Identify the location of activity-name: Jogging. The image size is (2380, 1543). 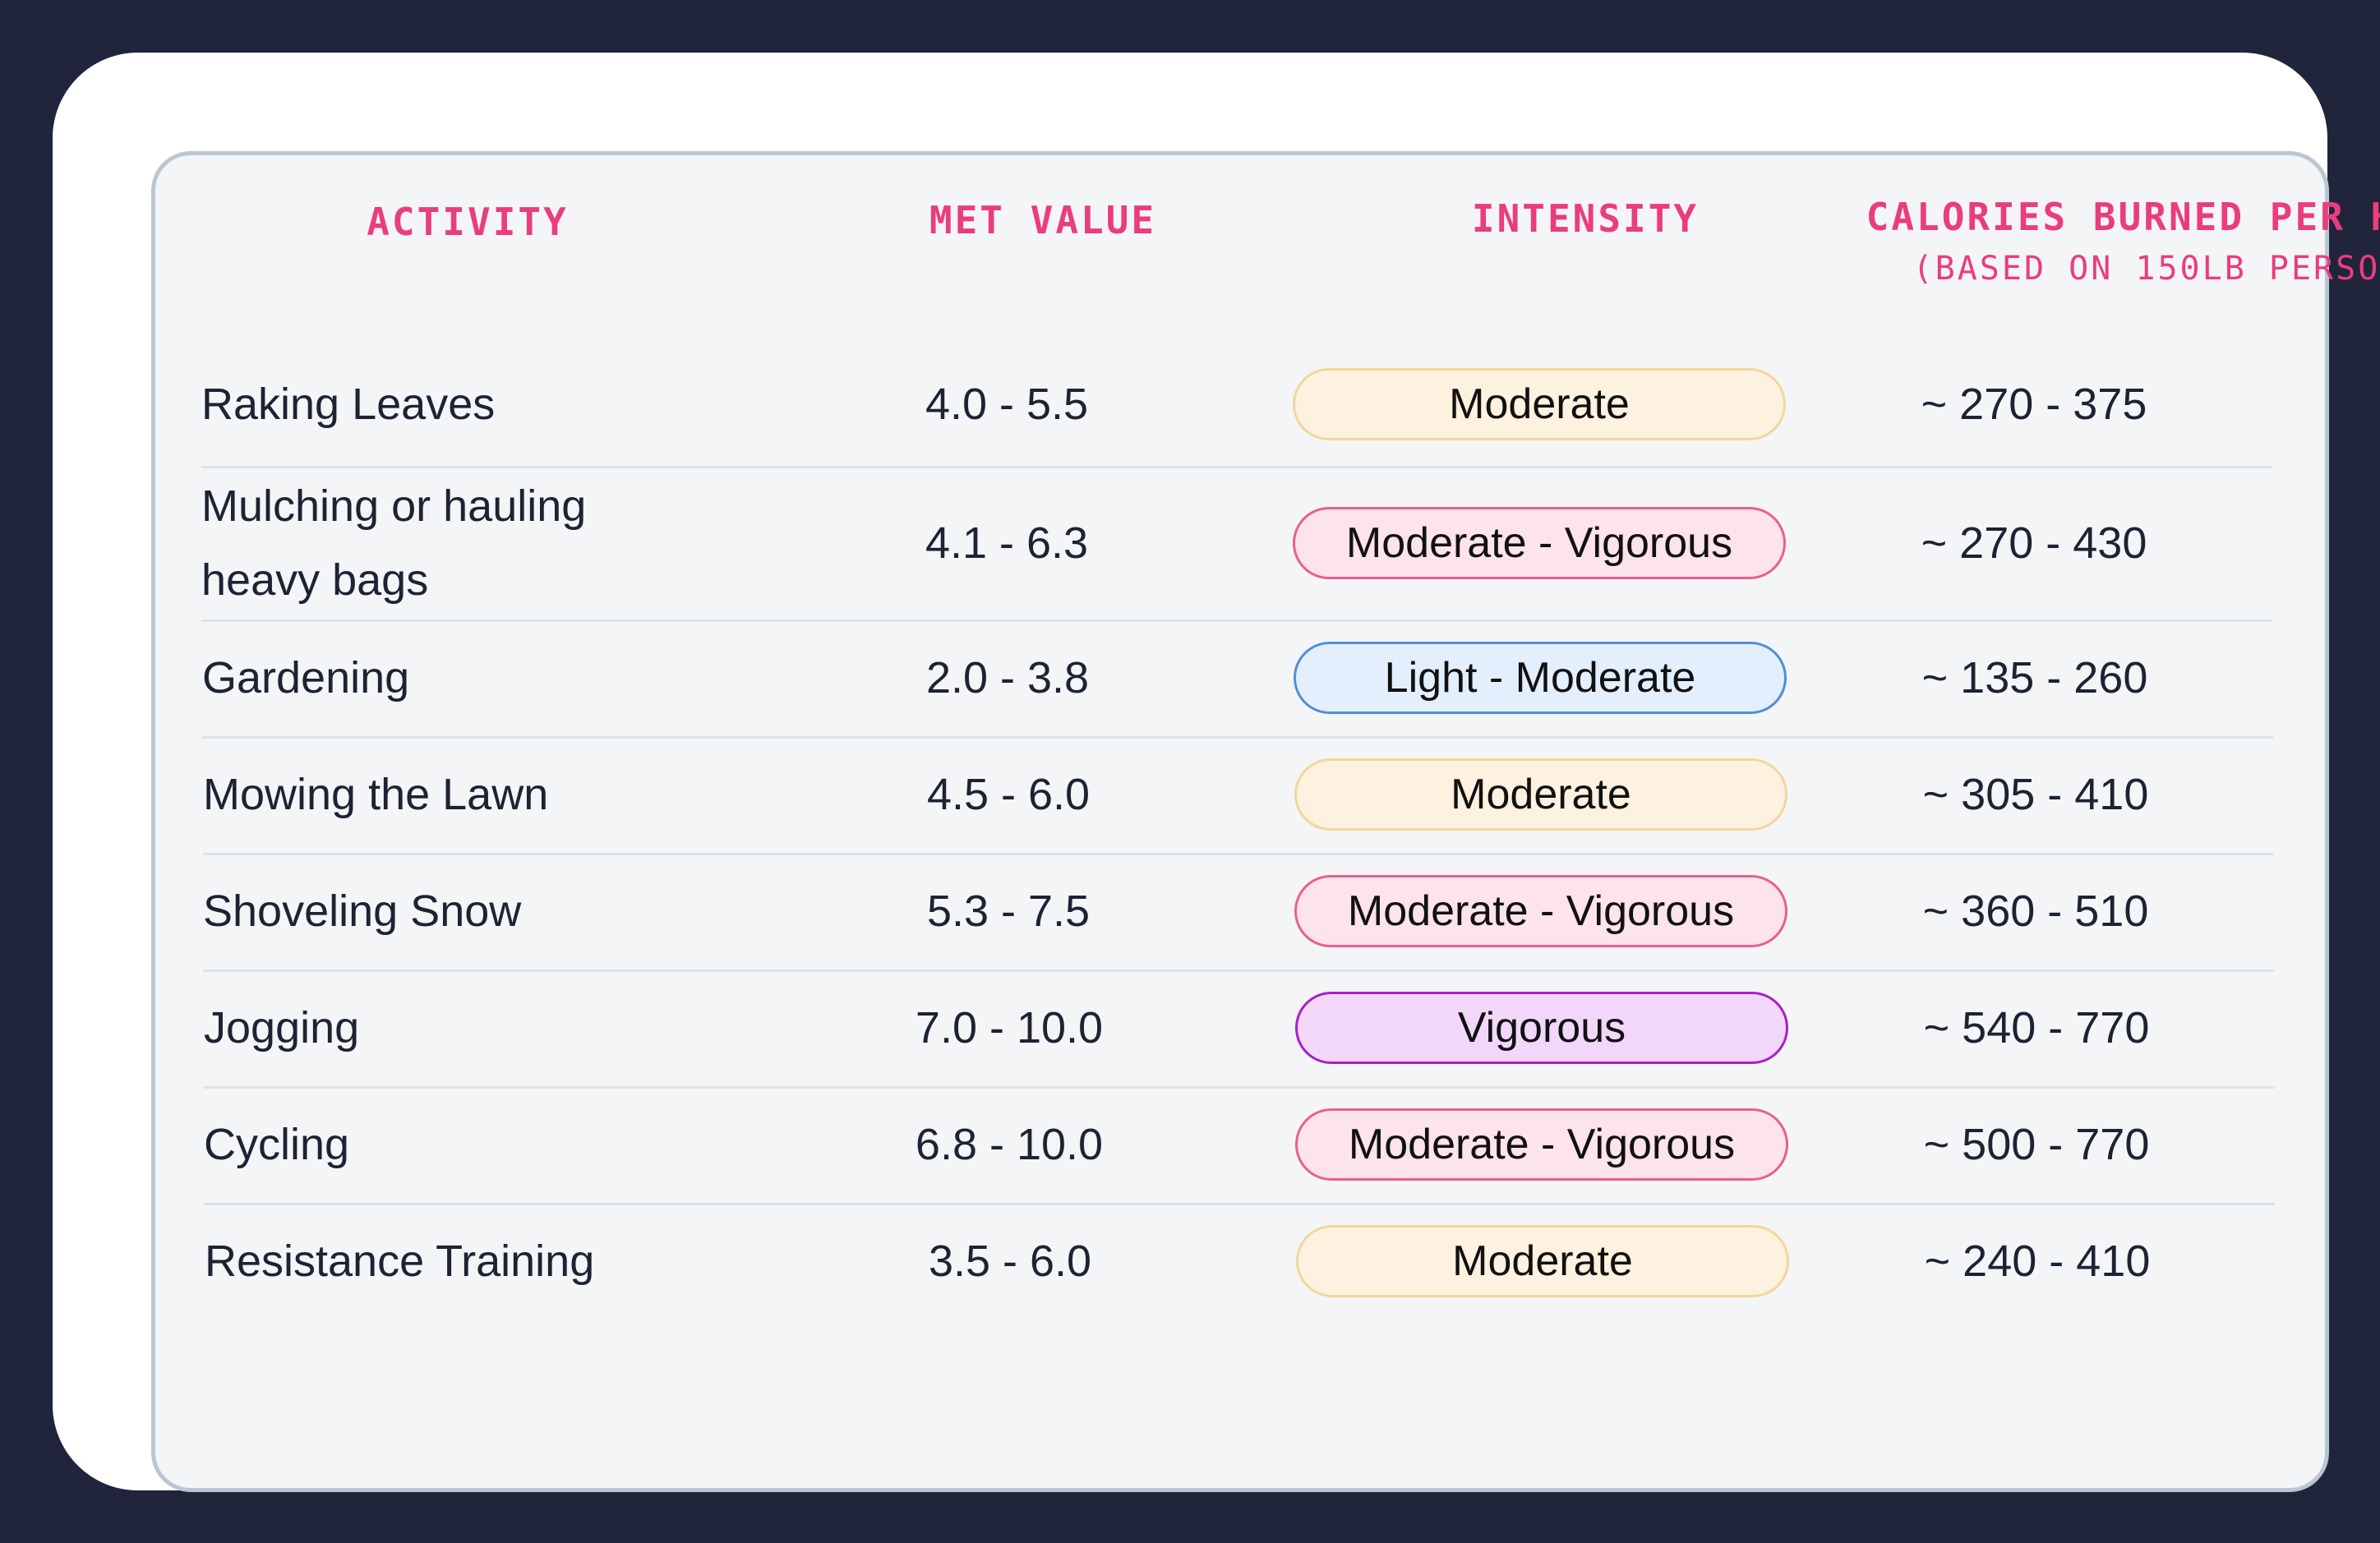
(282, 1027).